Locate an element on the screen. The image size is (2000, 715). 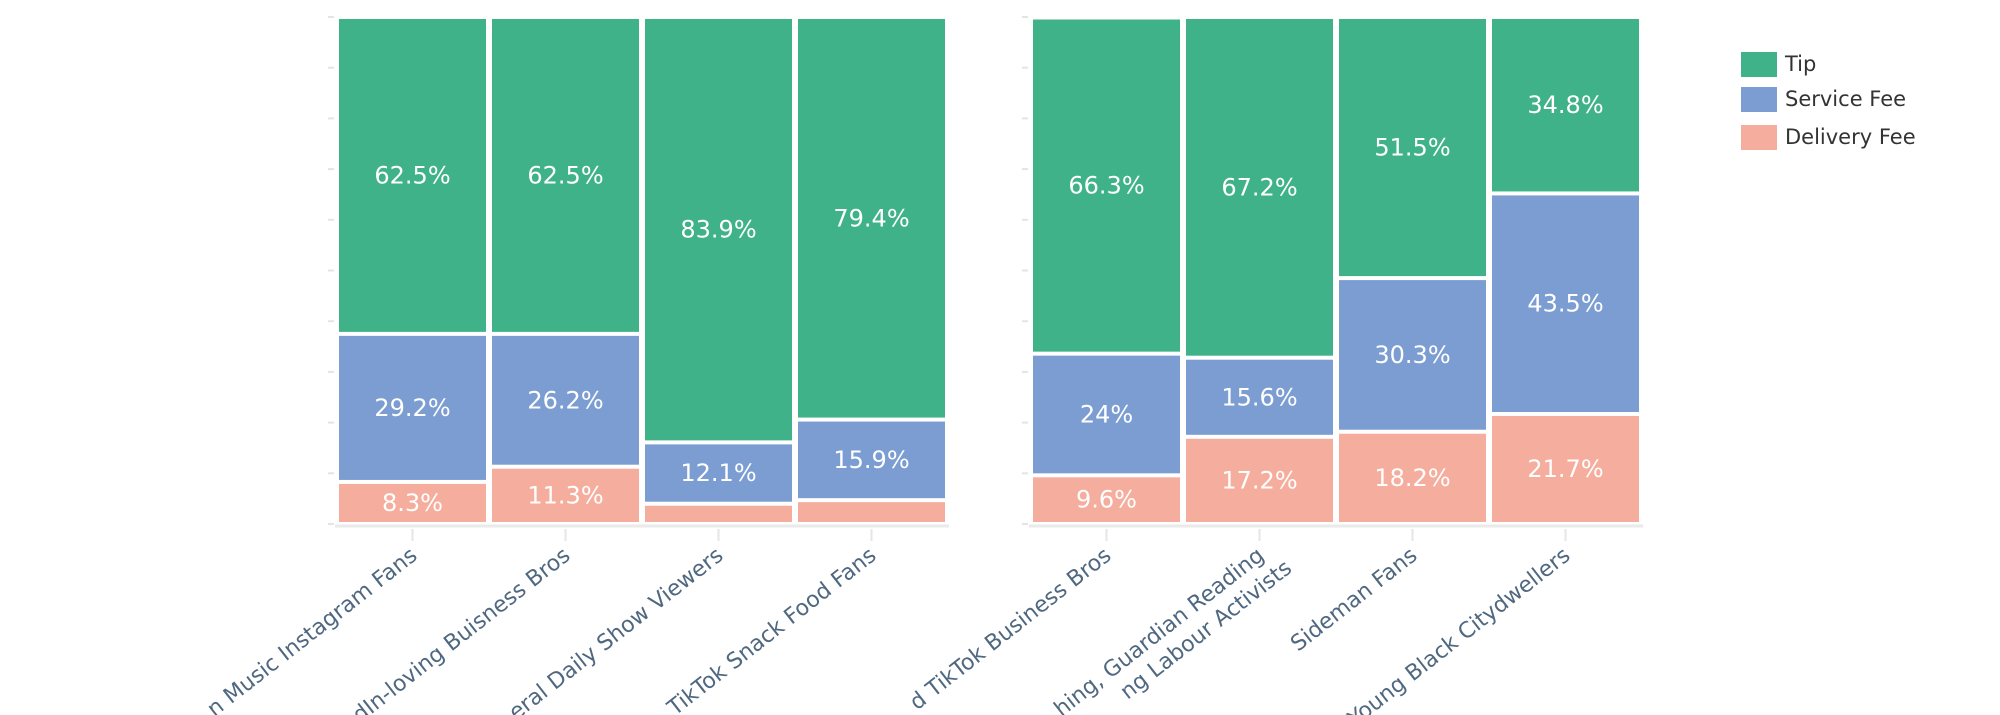
data-label: 9.6% is located at coordinates (1106, 500).